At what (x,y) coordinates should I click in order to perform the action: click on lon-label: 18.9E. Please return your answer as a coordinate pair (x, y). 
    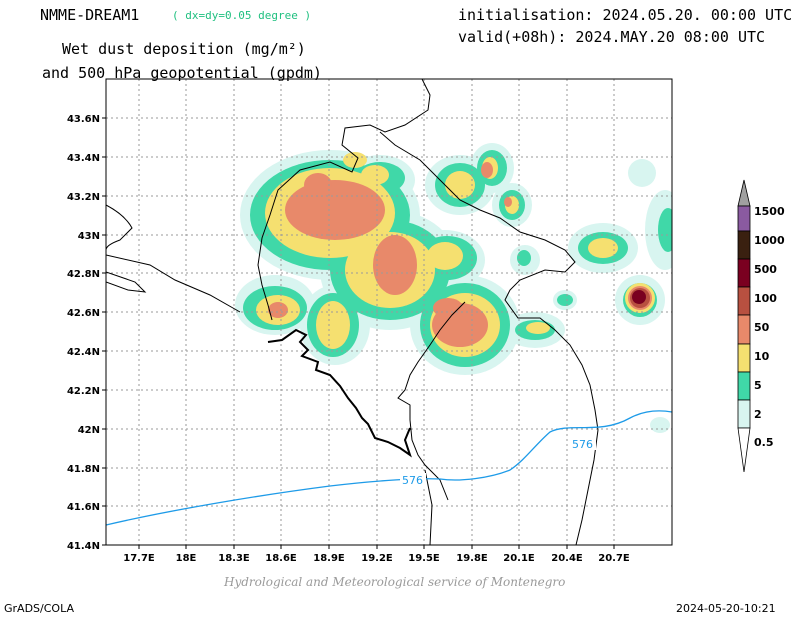
    Looking at the image, I should click on (329, 558).